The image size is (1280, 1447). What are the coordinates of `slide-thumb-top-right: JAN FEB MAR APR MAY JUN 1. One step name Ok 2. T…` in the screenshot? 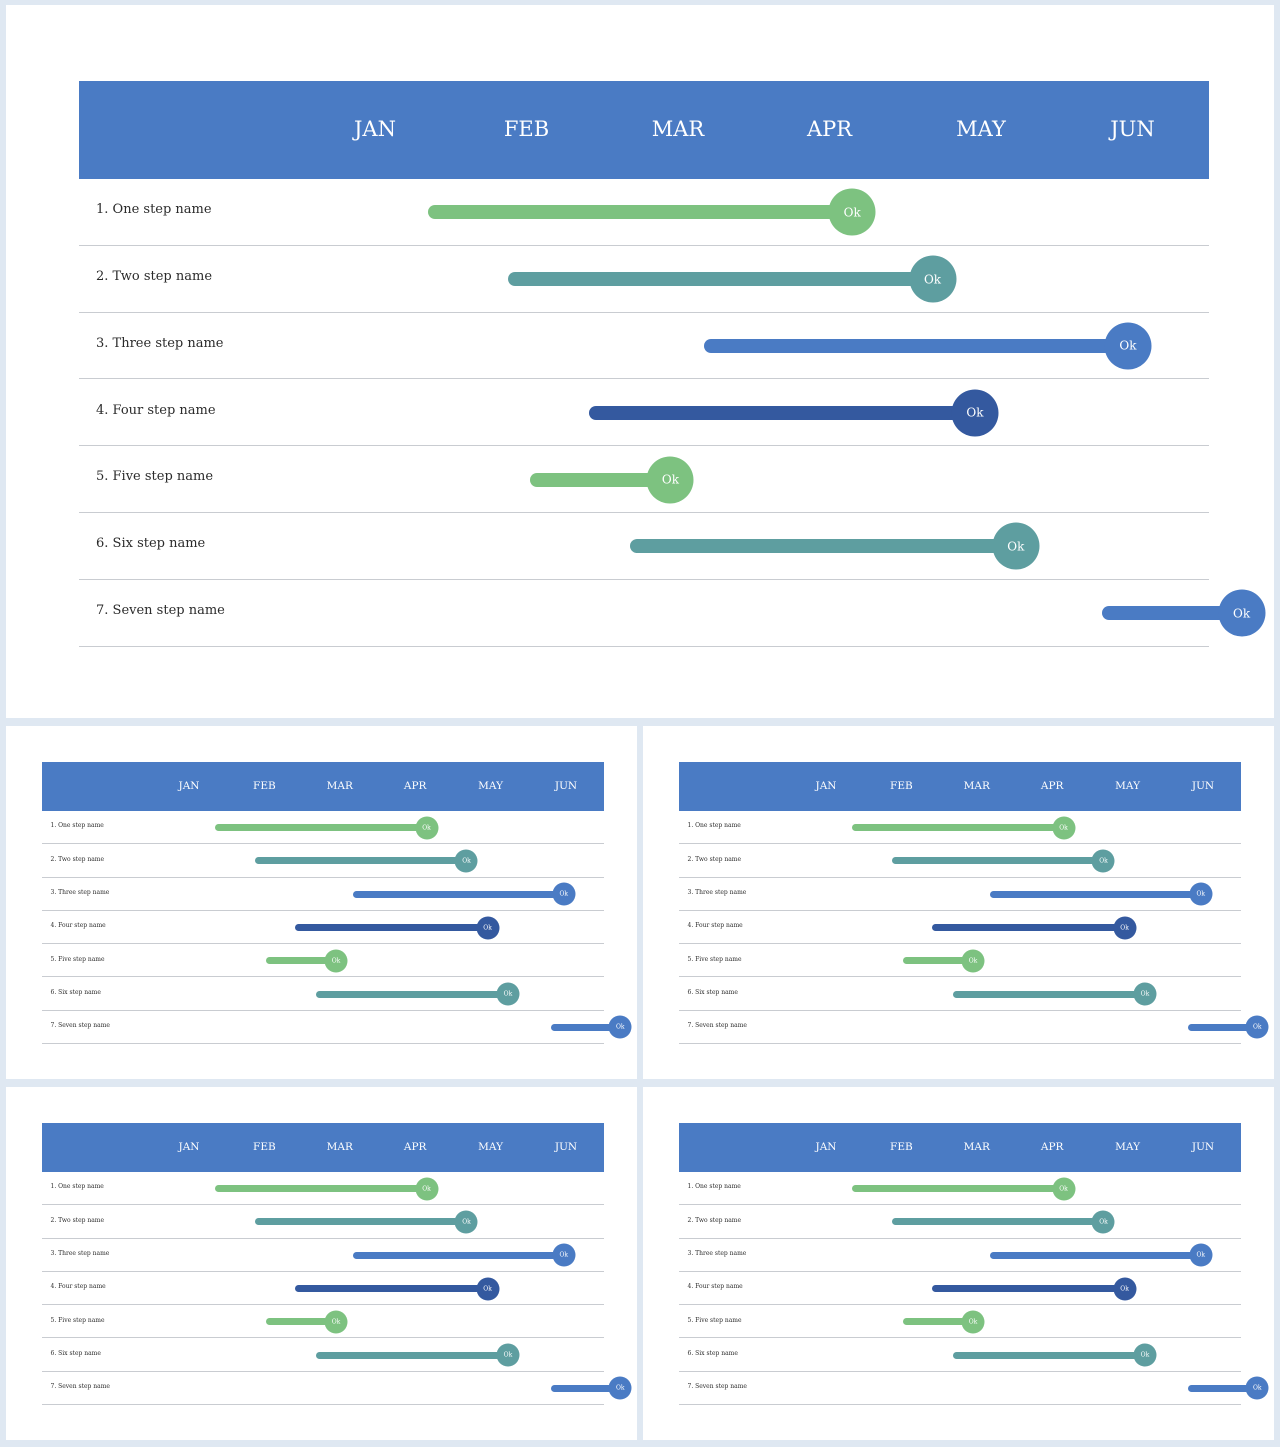 It's located at (958, 902).